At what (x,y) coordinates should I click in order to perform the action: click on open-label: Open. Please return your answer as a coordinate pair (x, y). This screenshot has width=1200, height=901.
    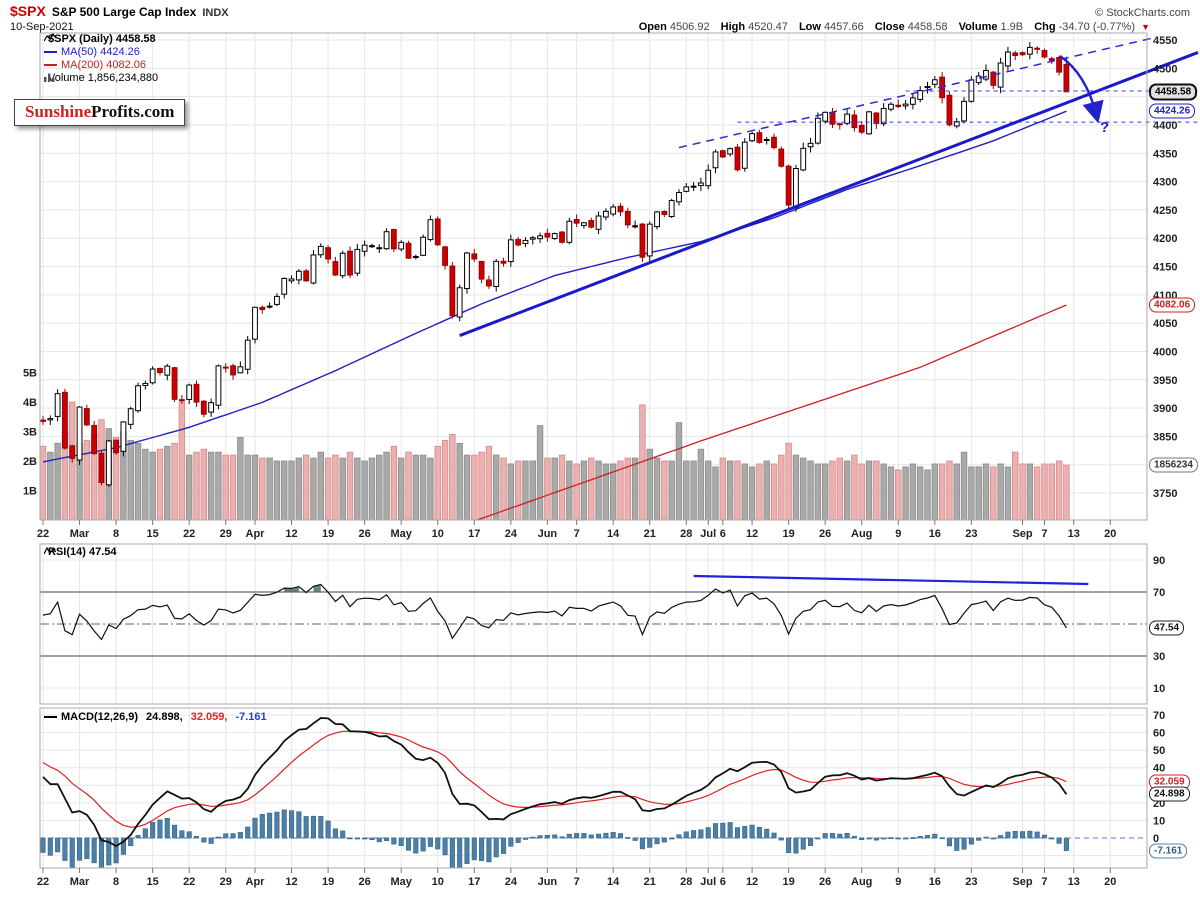
    Looking at the image, I should click on (652, 27).